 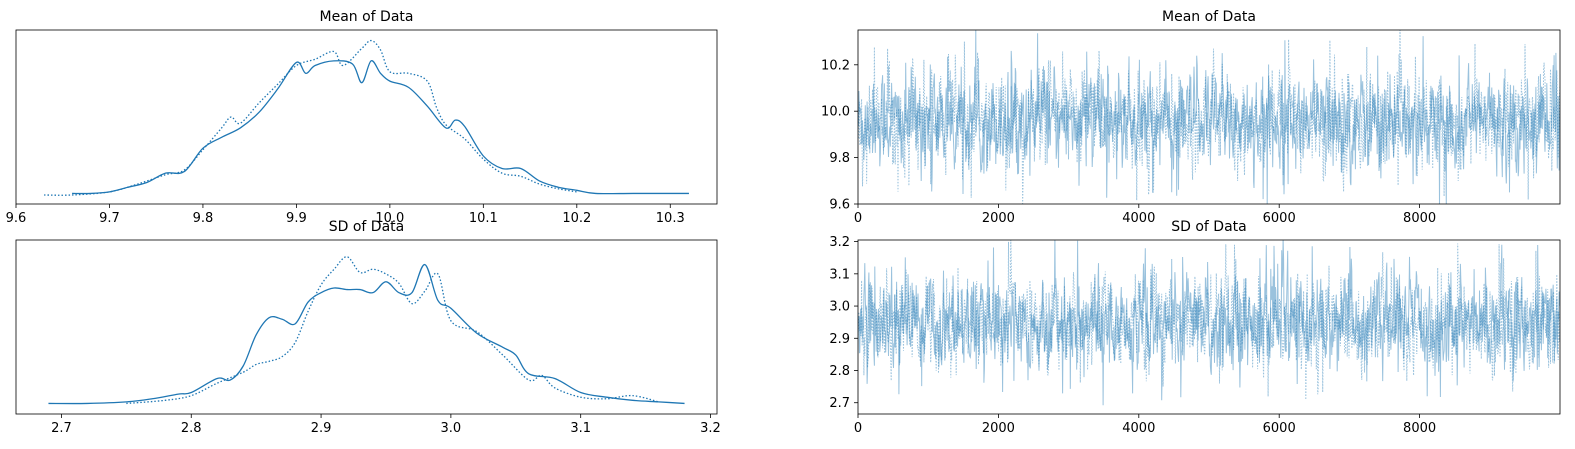 I want to click on x-tick-label: 9.8, so click(x=203, y=218).